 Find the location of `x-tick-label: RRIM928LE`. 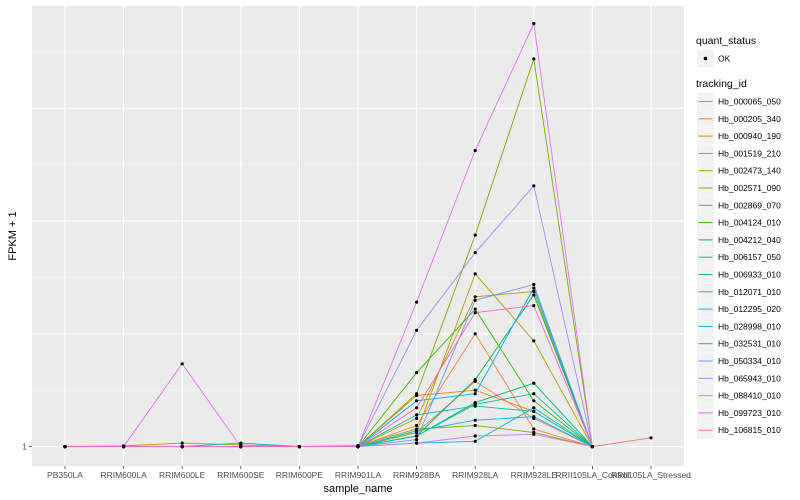

x-tick-label: RRIM928LE is located at coordinates (534, 475).